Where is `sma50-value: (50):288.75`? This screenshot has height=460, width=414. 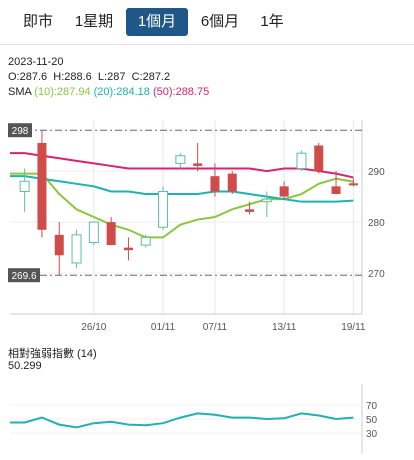 sma50-value: (50):288.75 is located at coordinates (181, 92).